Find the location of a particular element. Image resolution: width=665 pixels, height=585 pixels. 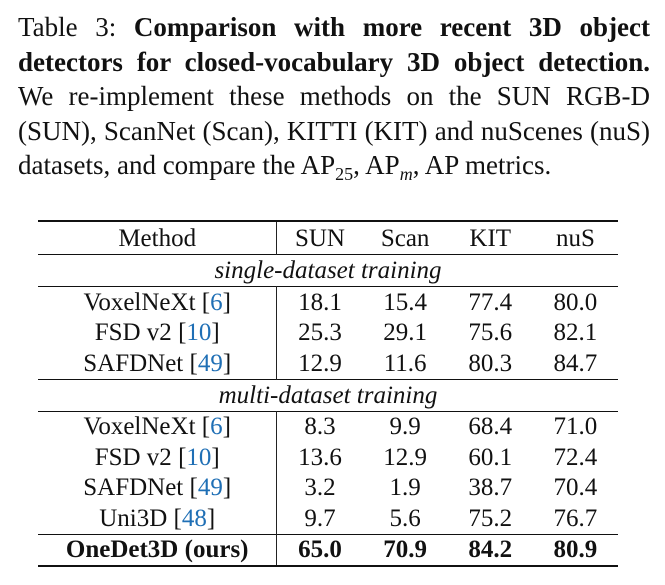

value-cell: 84.2 is located at coordinates (490, 550).